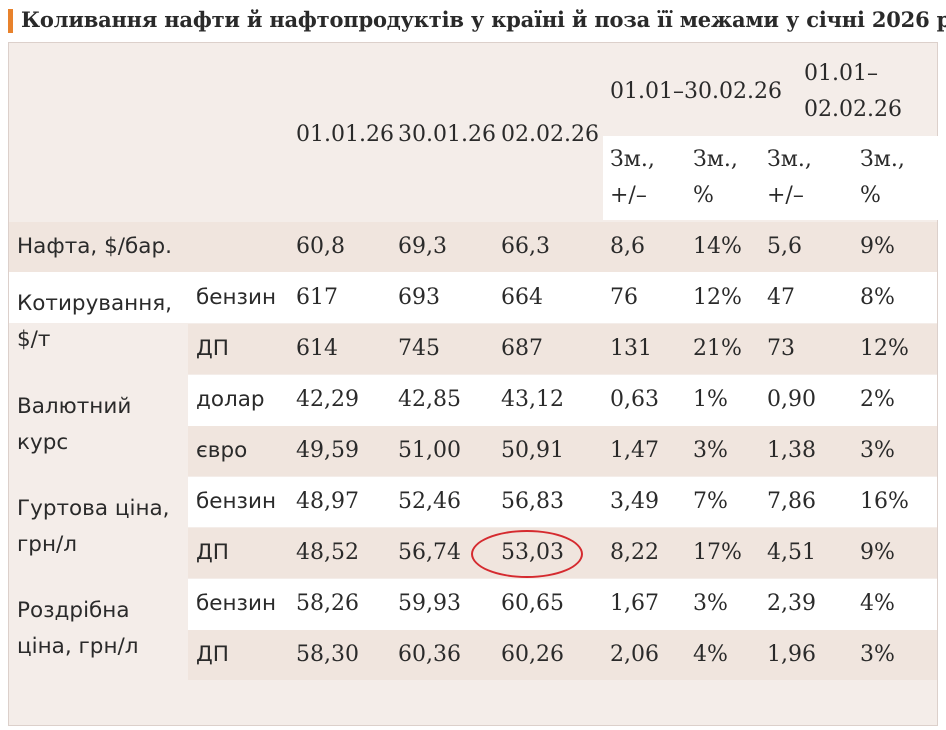 The image size is (946, 730). Describe the element at coordinates (34, 339) in the screenshot. I see `group-label-quotes-line2: $/т` at that location.